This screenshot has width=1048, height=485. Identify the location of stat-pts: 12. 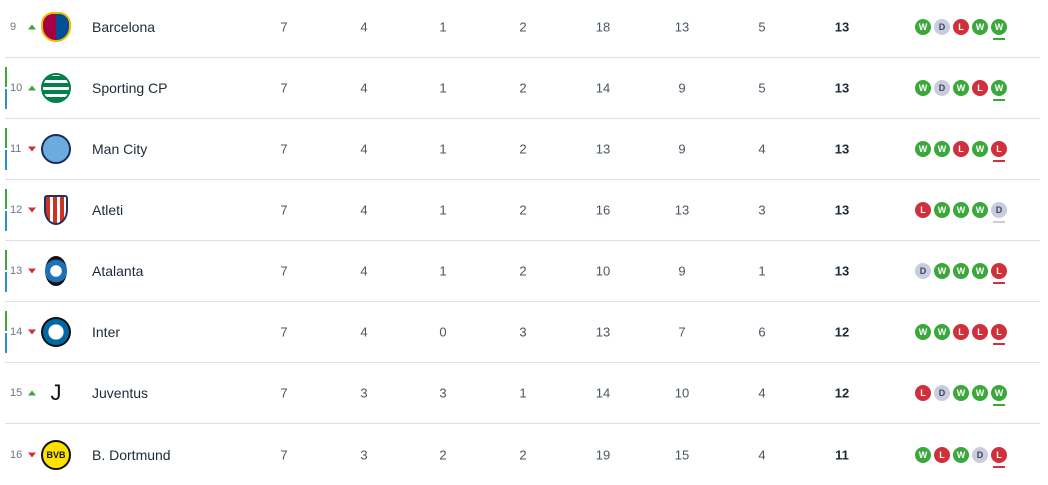
(842, 332).